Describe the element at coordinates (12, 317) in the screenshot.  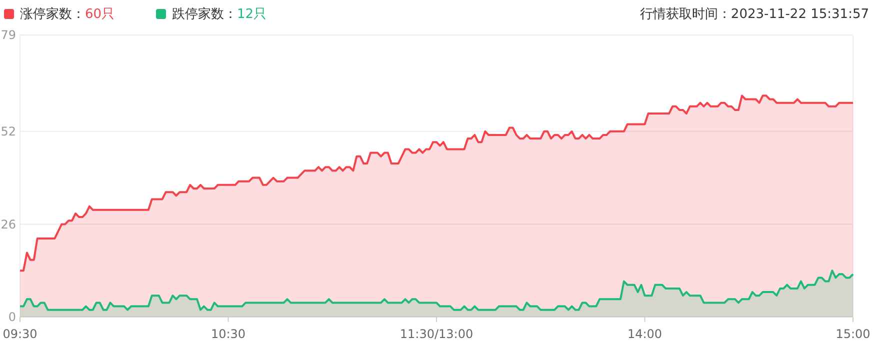
I see `y-tick-label: 0` at that location.